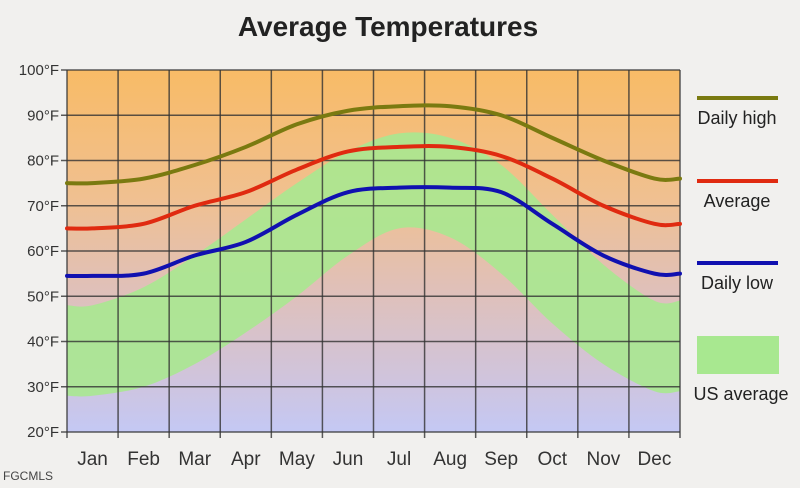  Describe the element at coordinates (373, 144) in the screenshot. I see `series-line-daily-high` at that location.